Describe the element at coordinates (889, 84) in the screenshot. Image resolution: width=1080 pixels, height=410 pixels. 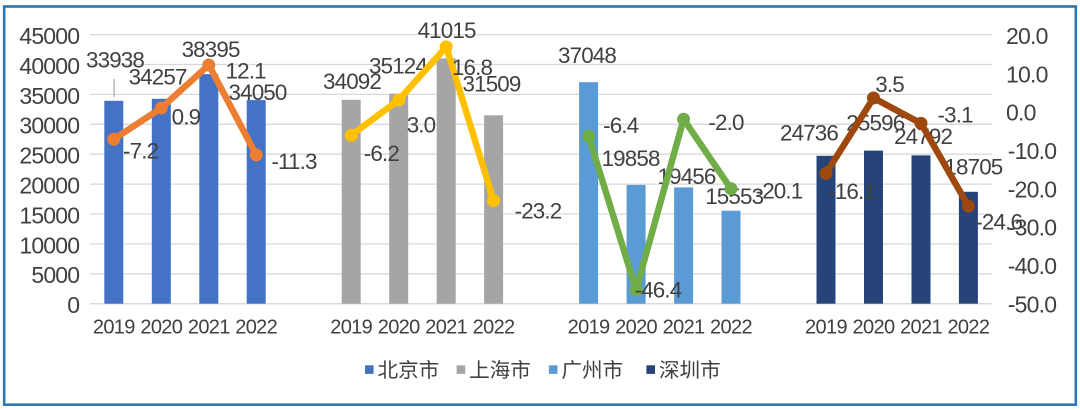
I see `svg-text: 3.5` at that location.